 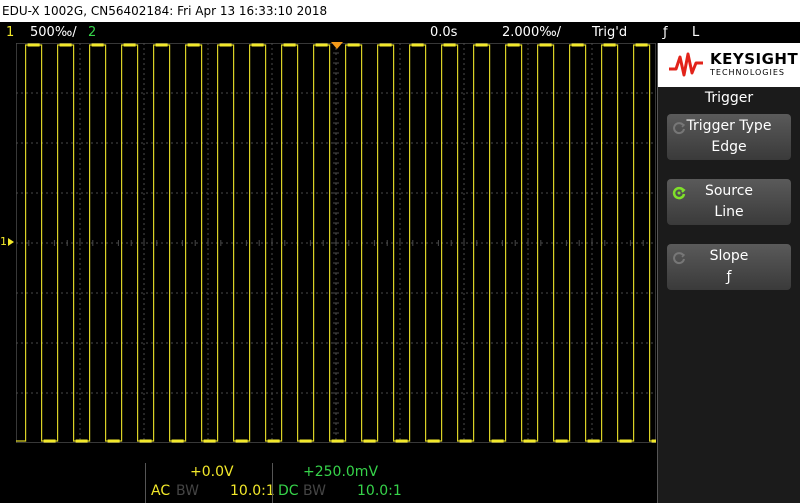 What do you see at coordinates (212, 472) in the screenshot?
I see `ch1-offset: +0.0V` at bounding box center [212, 472].